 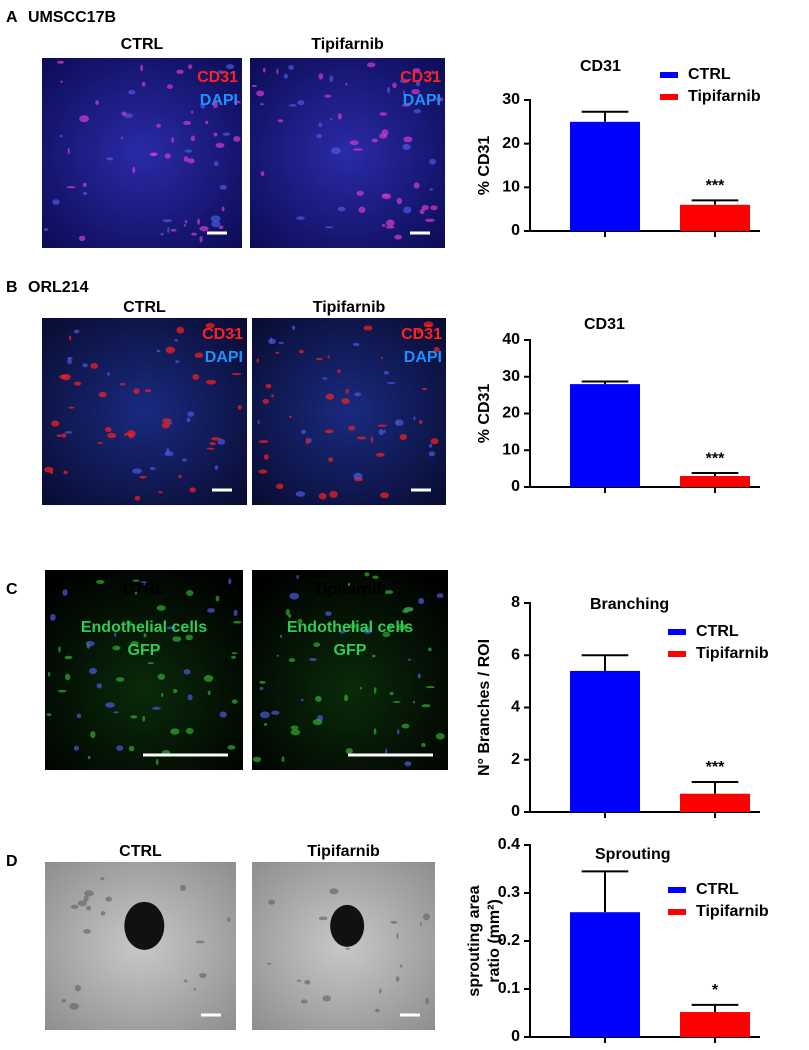 I want to click on panel-letter: B, so click(x=12, y=287).